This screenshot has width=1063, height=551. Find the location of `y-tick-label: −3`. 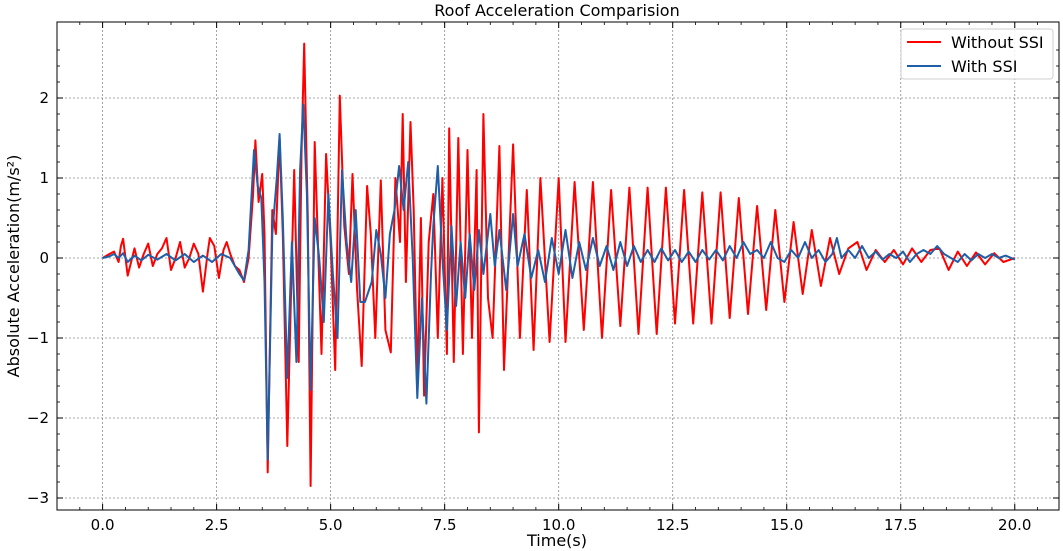

y-tick-label: −3 is located at coordinates (38, 498).